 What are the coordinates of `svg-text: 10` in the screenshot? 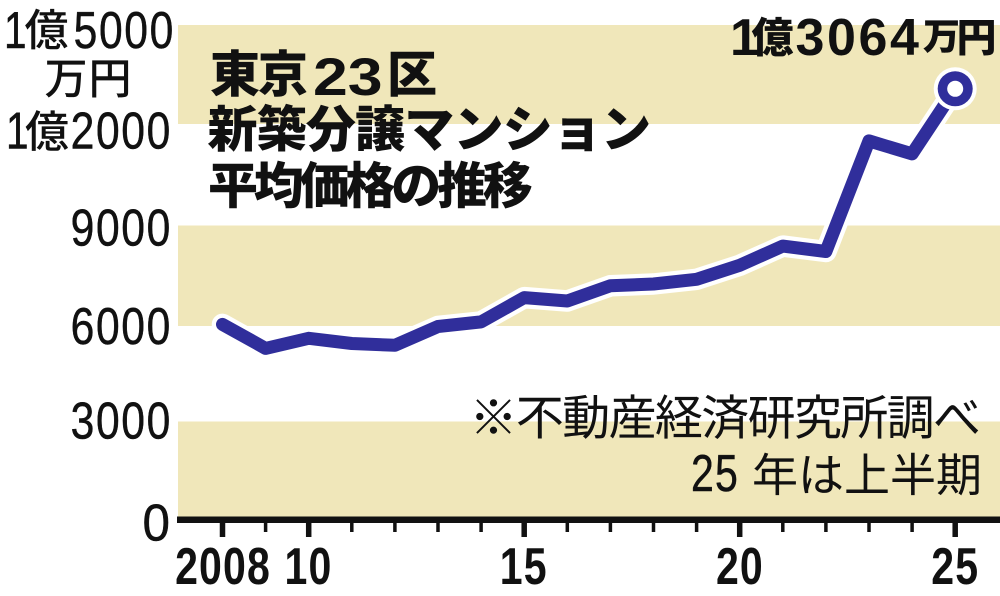 It's located at (309, 566).